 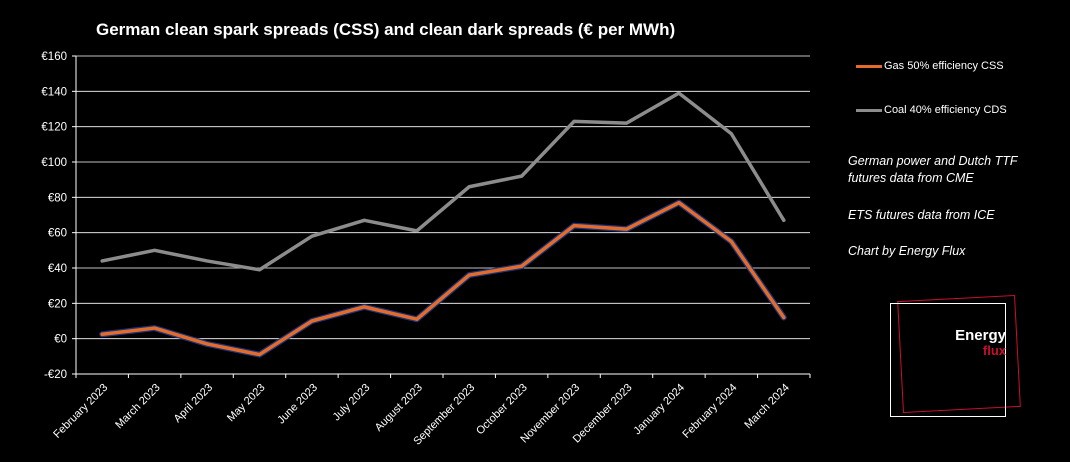 I want to click on x-tick-label-4: June 2023, so click(x=297, y=404).